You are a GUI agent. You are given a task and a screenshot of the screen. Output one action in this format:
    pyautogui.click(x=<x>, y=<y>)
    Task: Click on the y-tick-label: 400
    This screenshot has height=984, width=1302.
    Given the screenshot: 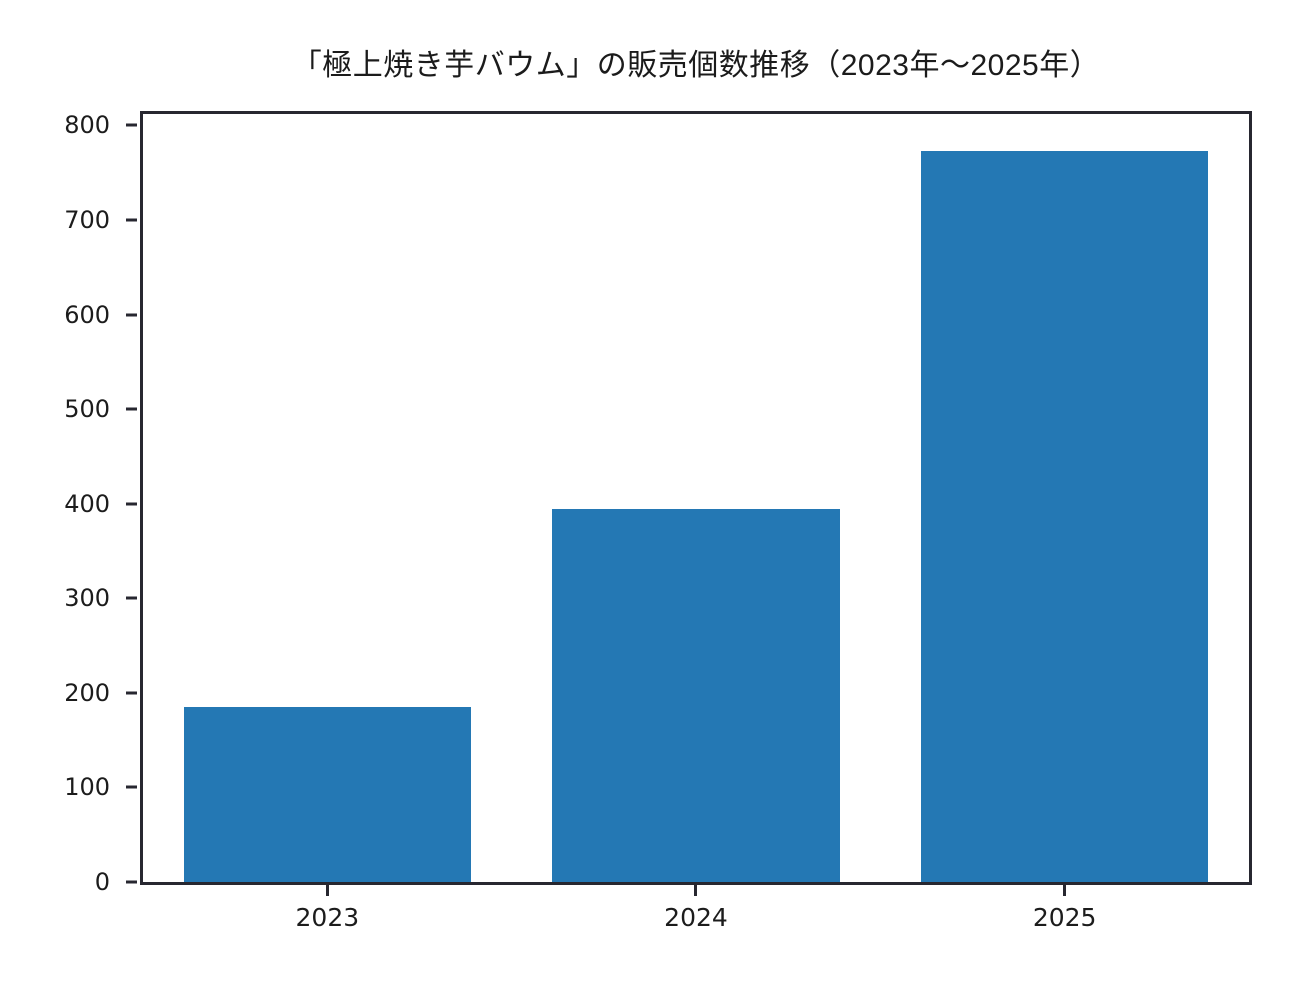 What is the action you would take?
    pyautogui.click(x=87, y=503)
    